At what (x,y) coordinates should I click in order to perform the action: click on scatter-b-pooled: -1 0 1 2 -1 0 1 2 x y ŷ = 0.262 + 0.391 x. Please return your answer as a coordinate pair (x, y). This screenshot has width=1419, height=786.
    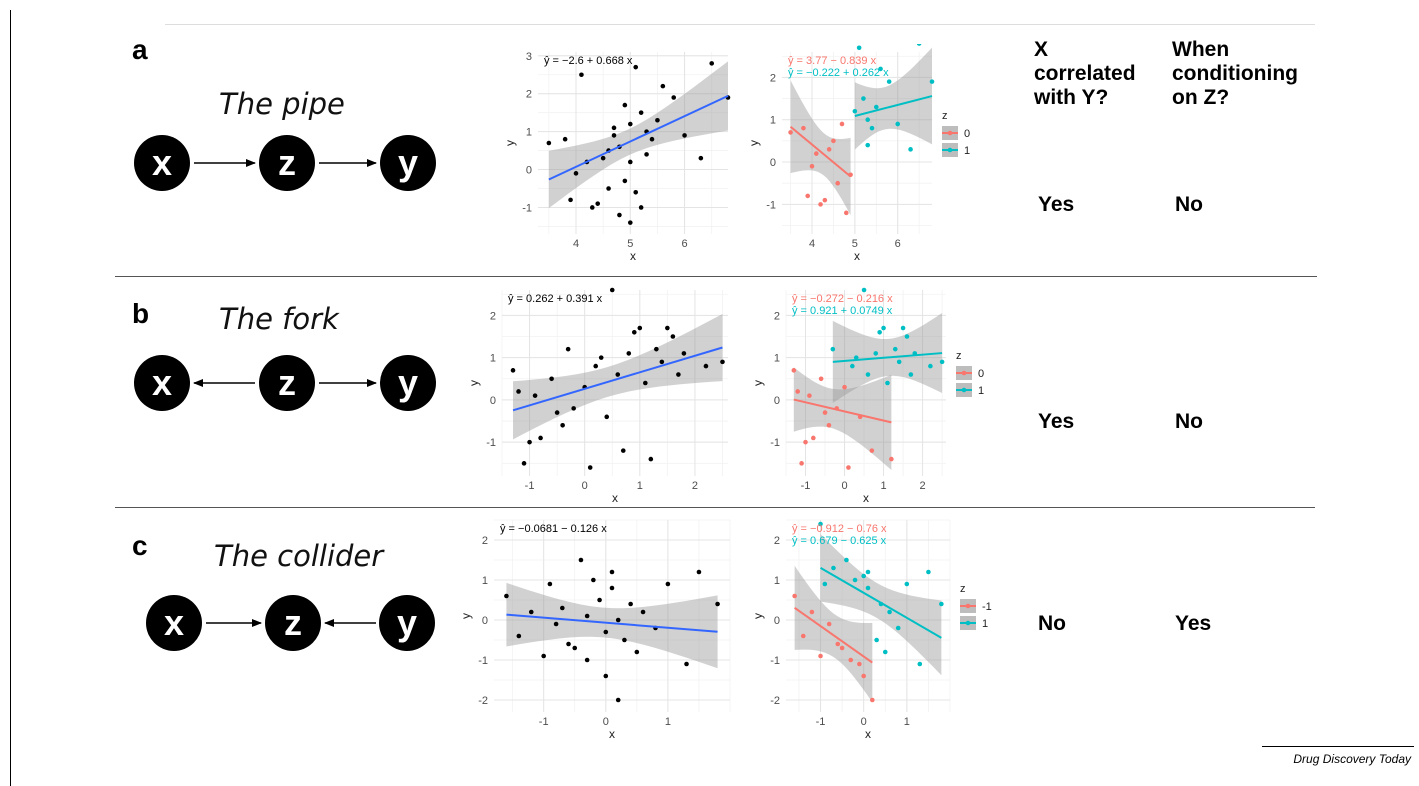
    Looking at the image, I should click on (598, 395).